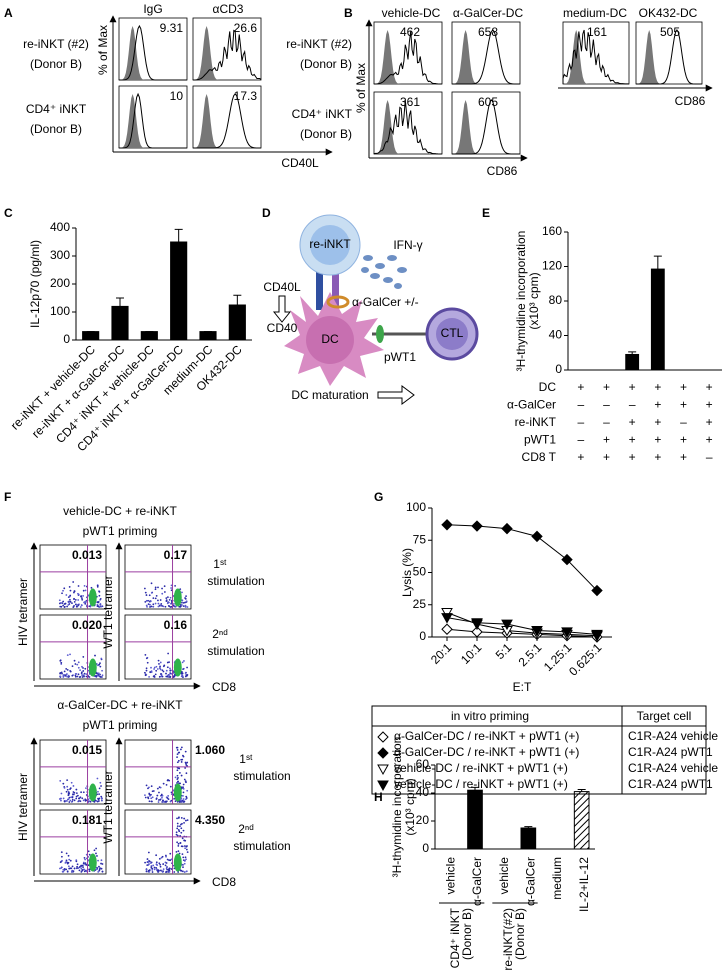 This screenshot has width=728, height=971. I want to click on y-axis-label: WT1 tetramer, so click(108, 611).